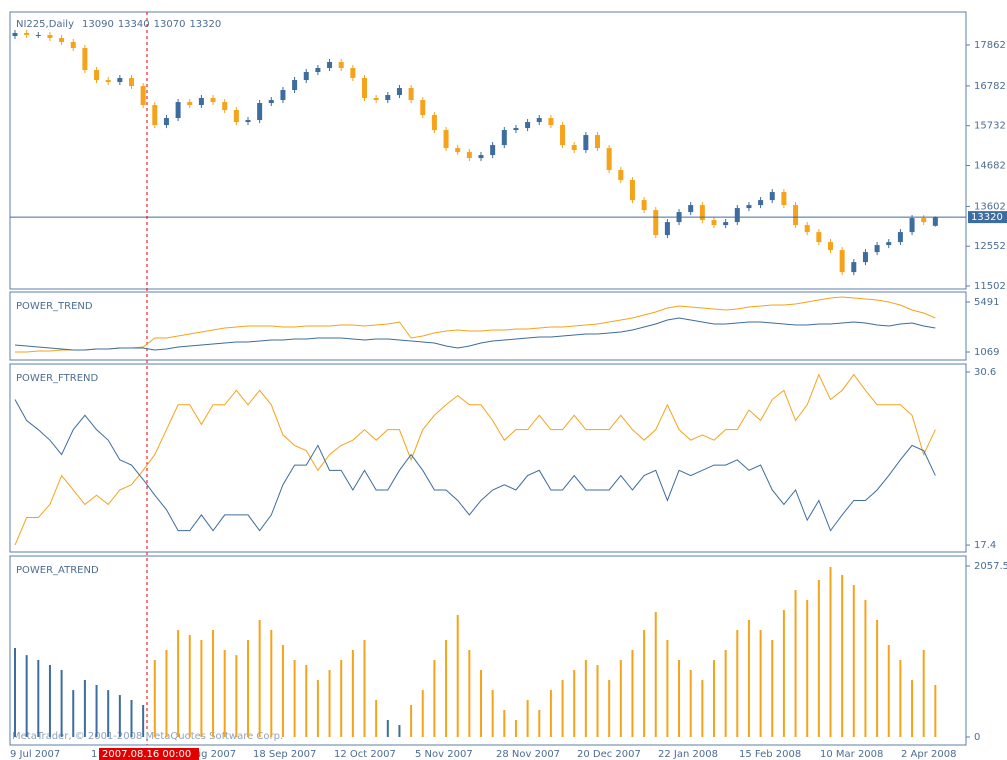 The image size is (1007, 760). Describe the element at coordinates (98, 24) in the screenshot. I see `last-open: 13090` at that location.